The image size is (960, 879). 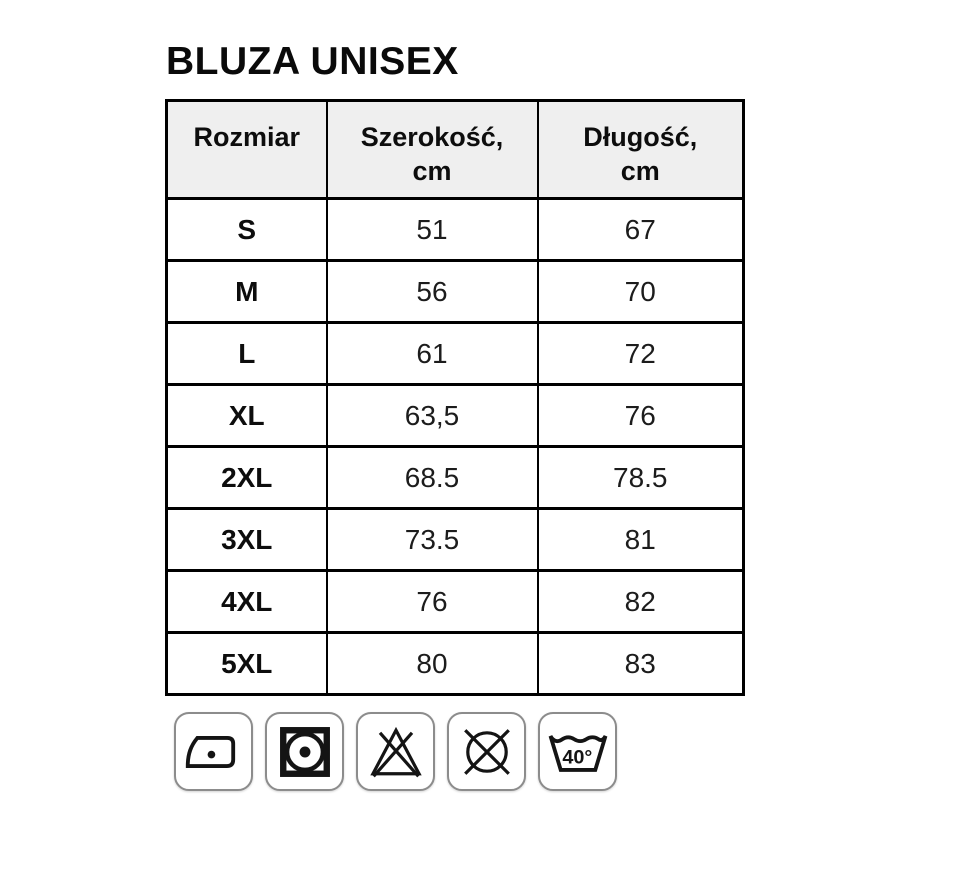 I want to click on size-cell: 3XL, so click(x=246, y=539).